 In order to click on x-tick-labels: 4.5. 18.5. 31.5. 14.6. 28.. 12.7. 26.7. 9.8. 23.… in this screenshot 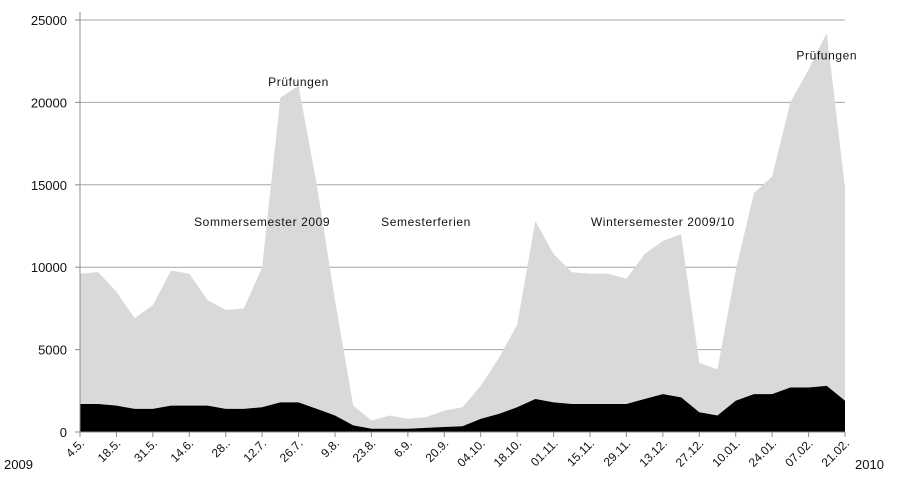, I will do `click(444, 454)`.